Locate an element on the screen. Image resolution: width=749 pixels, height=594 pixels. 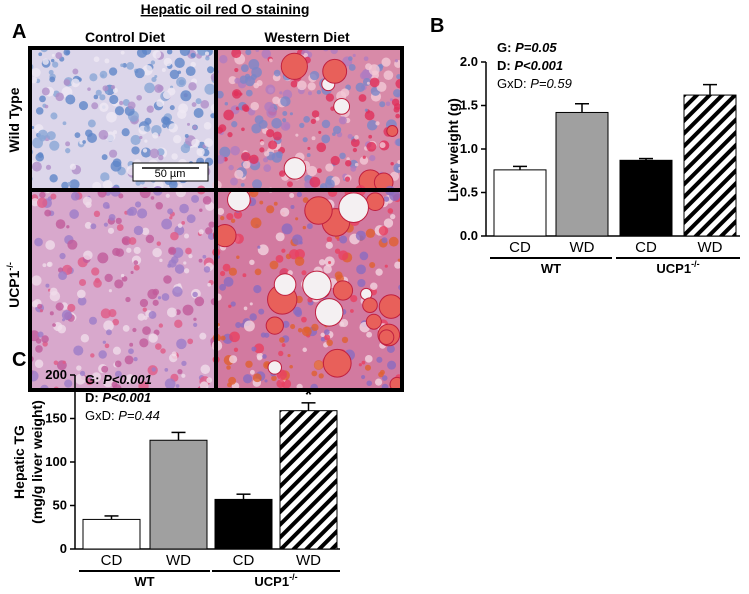
bar is located at coordinates (178, 494).